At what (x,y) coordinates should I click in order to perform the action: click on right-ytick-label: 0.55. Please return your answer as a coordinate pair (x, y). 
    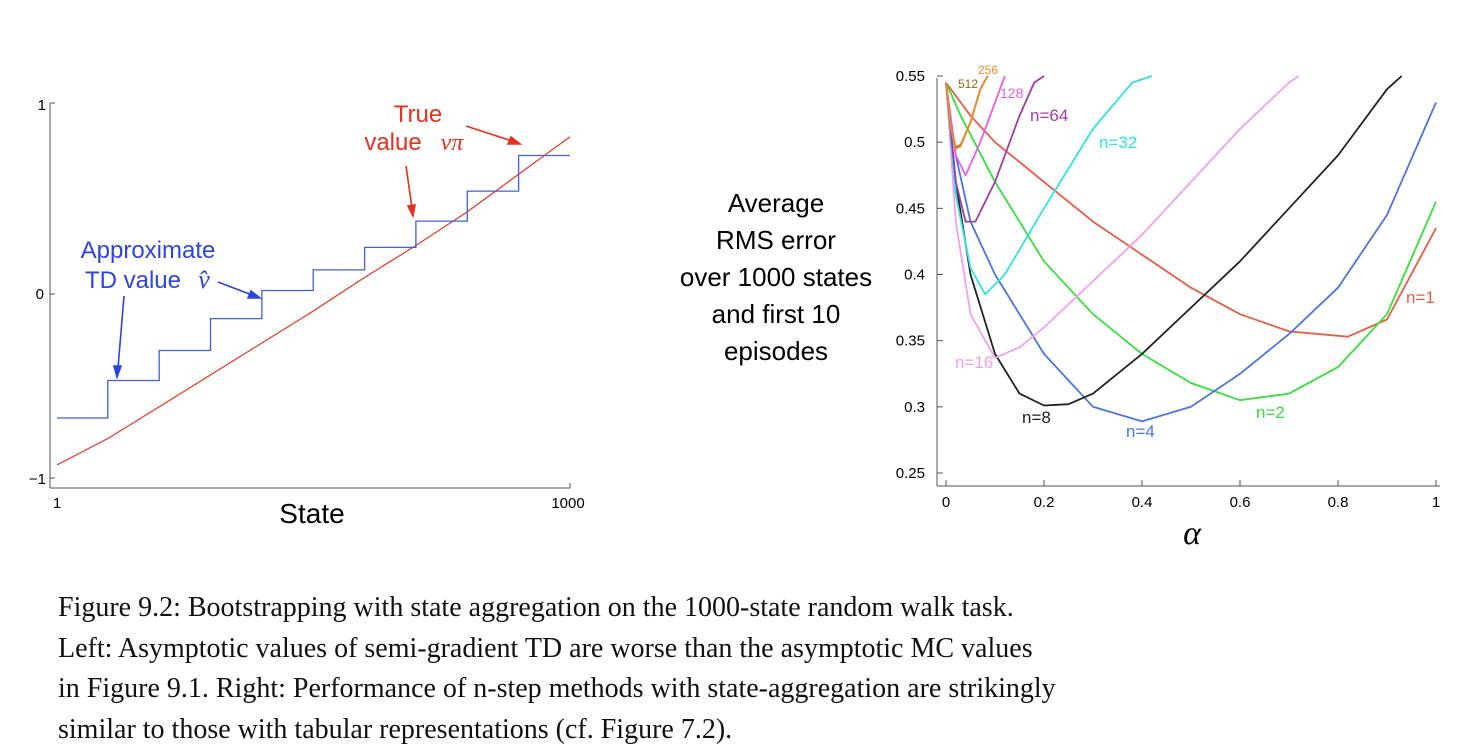
    Looking at the image, I should click on (910, 76).